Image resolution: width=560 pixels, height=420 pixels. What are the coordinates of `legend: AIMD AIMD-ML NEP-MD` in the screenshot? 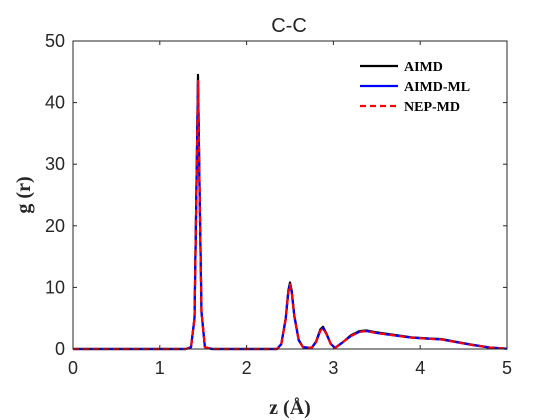 It's located at (415, 87).